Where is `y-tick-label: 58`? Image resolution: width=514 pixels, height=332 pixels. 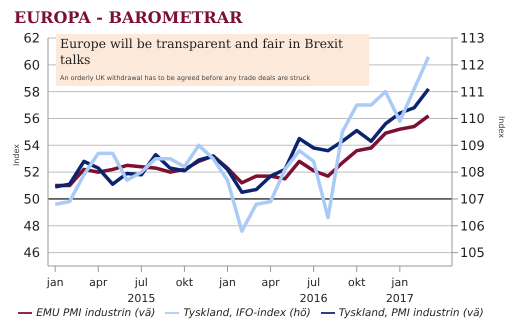 y-tick-label: 58 is located at coordinates (31, 92).